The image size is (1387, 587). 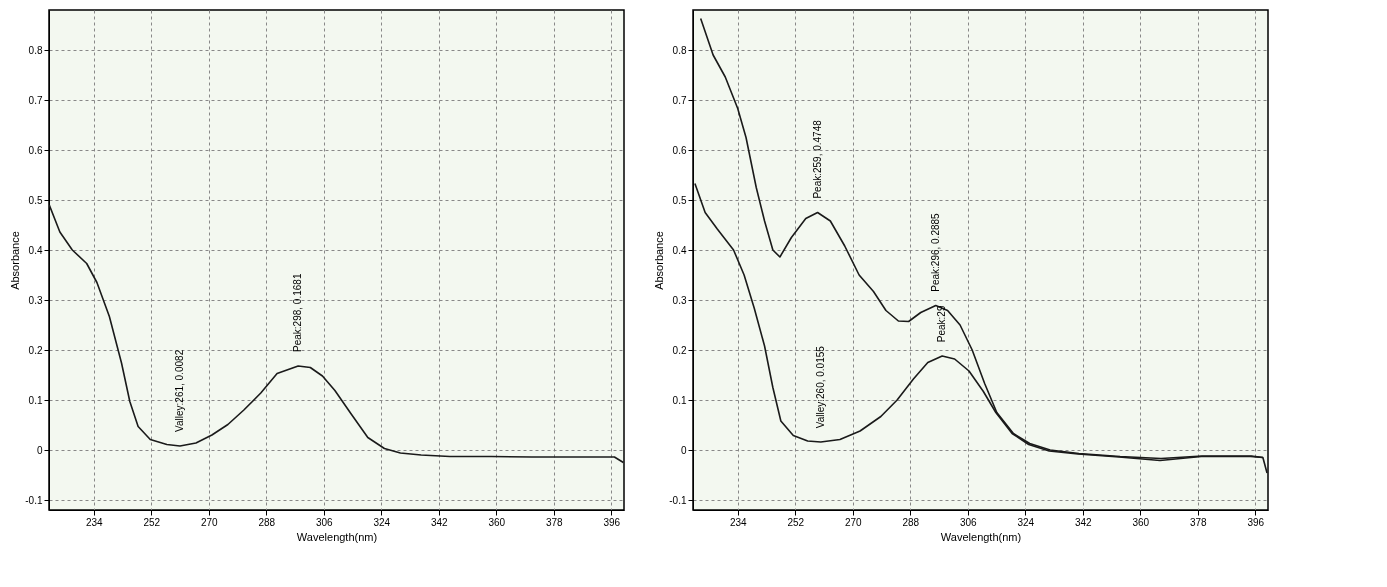 I want to click on annotation: Peak:29, so click(x=942, y=324).